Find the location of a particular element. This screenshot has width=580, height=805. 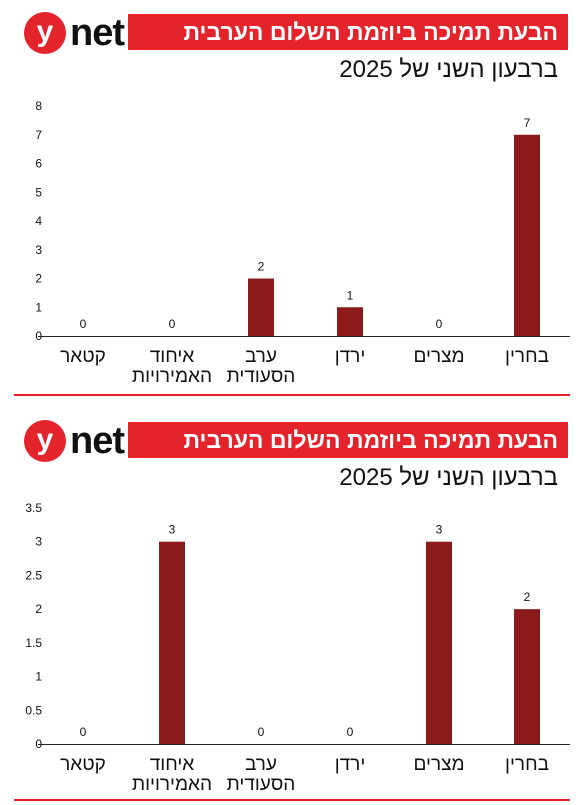

y-tick-label: 6 is located at coordinates (38, 164).